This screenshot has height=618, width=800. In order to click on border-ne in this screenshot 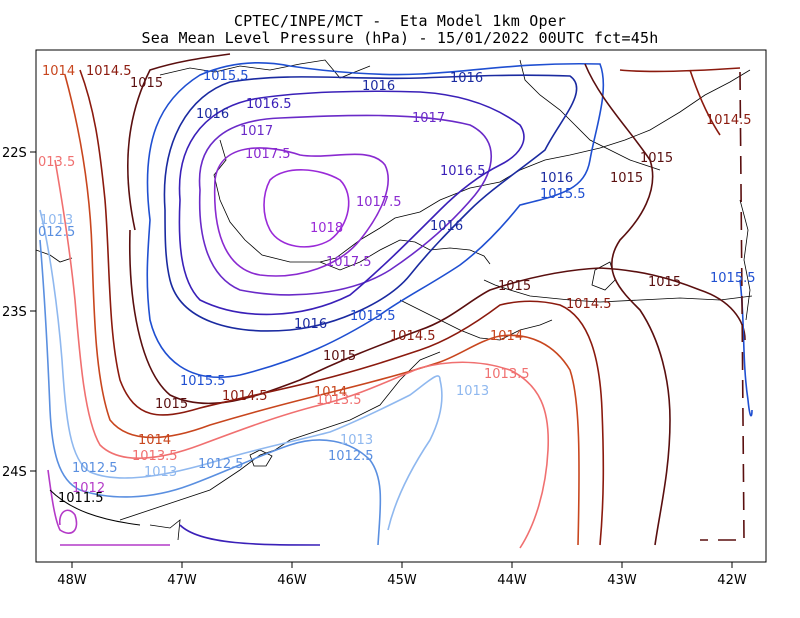, I will do `click(590, 115)`.